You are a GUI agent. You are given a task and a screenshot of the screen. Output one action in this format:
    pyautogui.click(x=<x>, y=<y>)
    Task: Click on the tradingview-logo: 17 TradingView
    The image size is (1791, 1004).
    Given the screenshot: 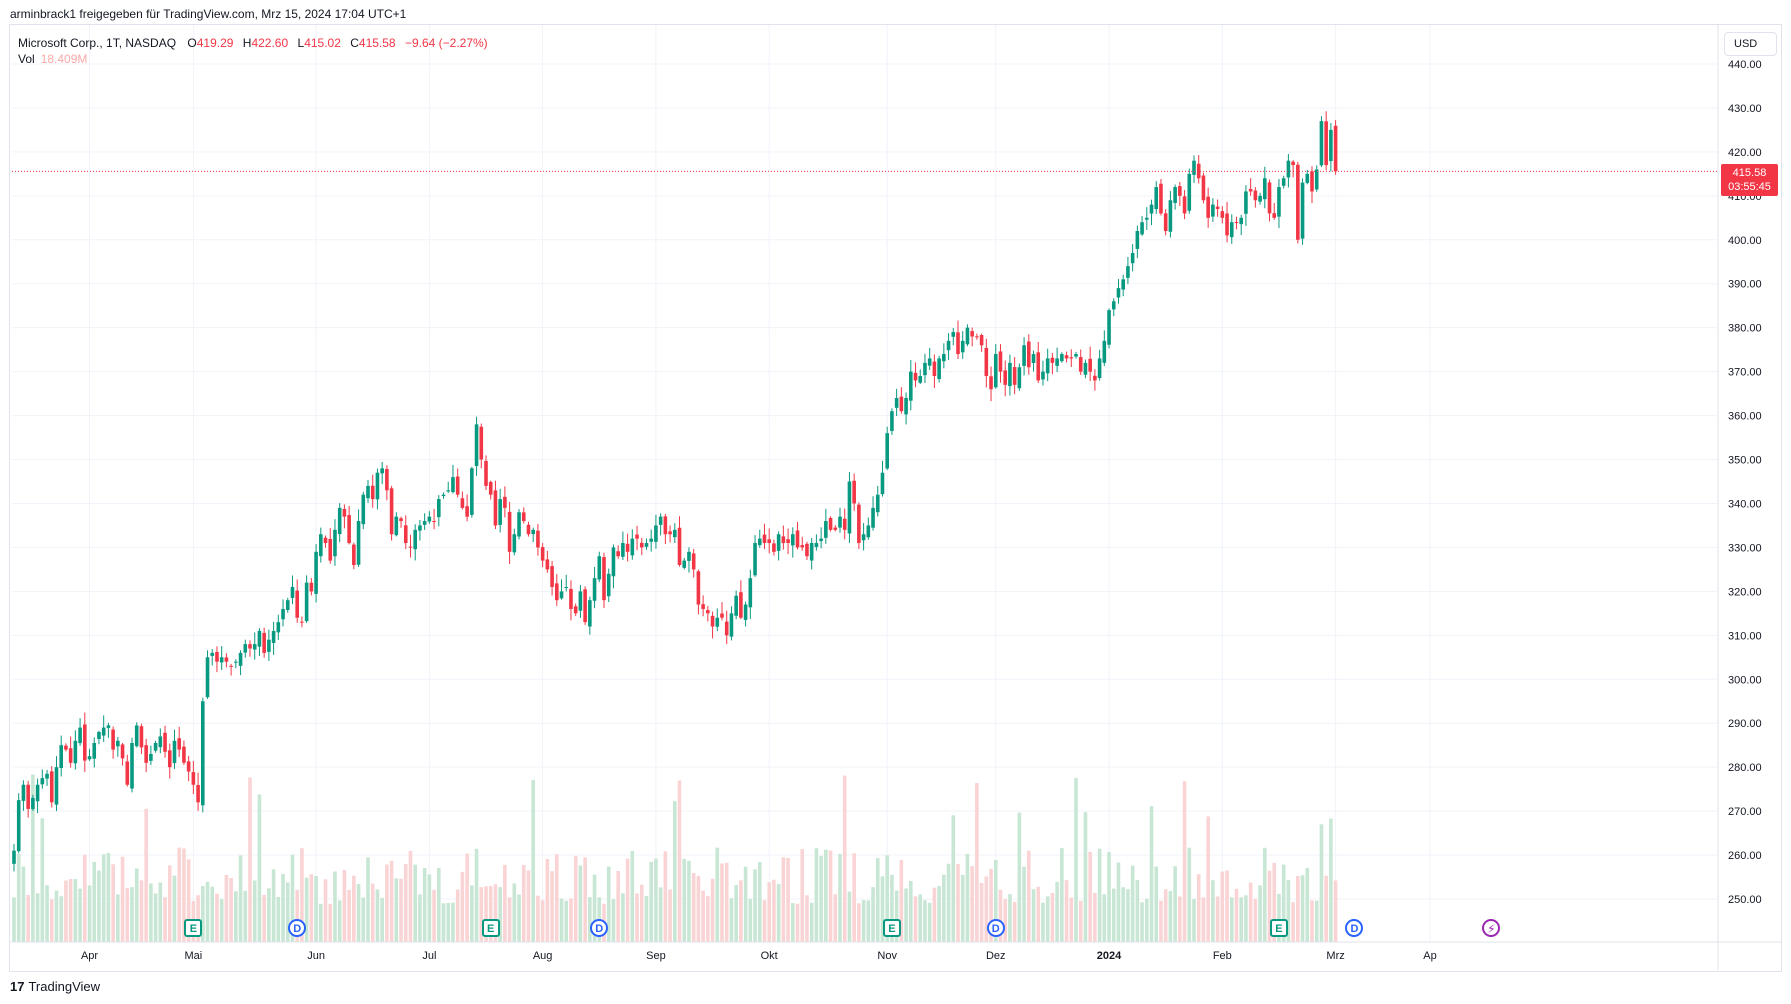 What is the action you would take?
    pyautogui.click(x=55, y=986)
    